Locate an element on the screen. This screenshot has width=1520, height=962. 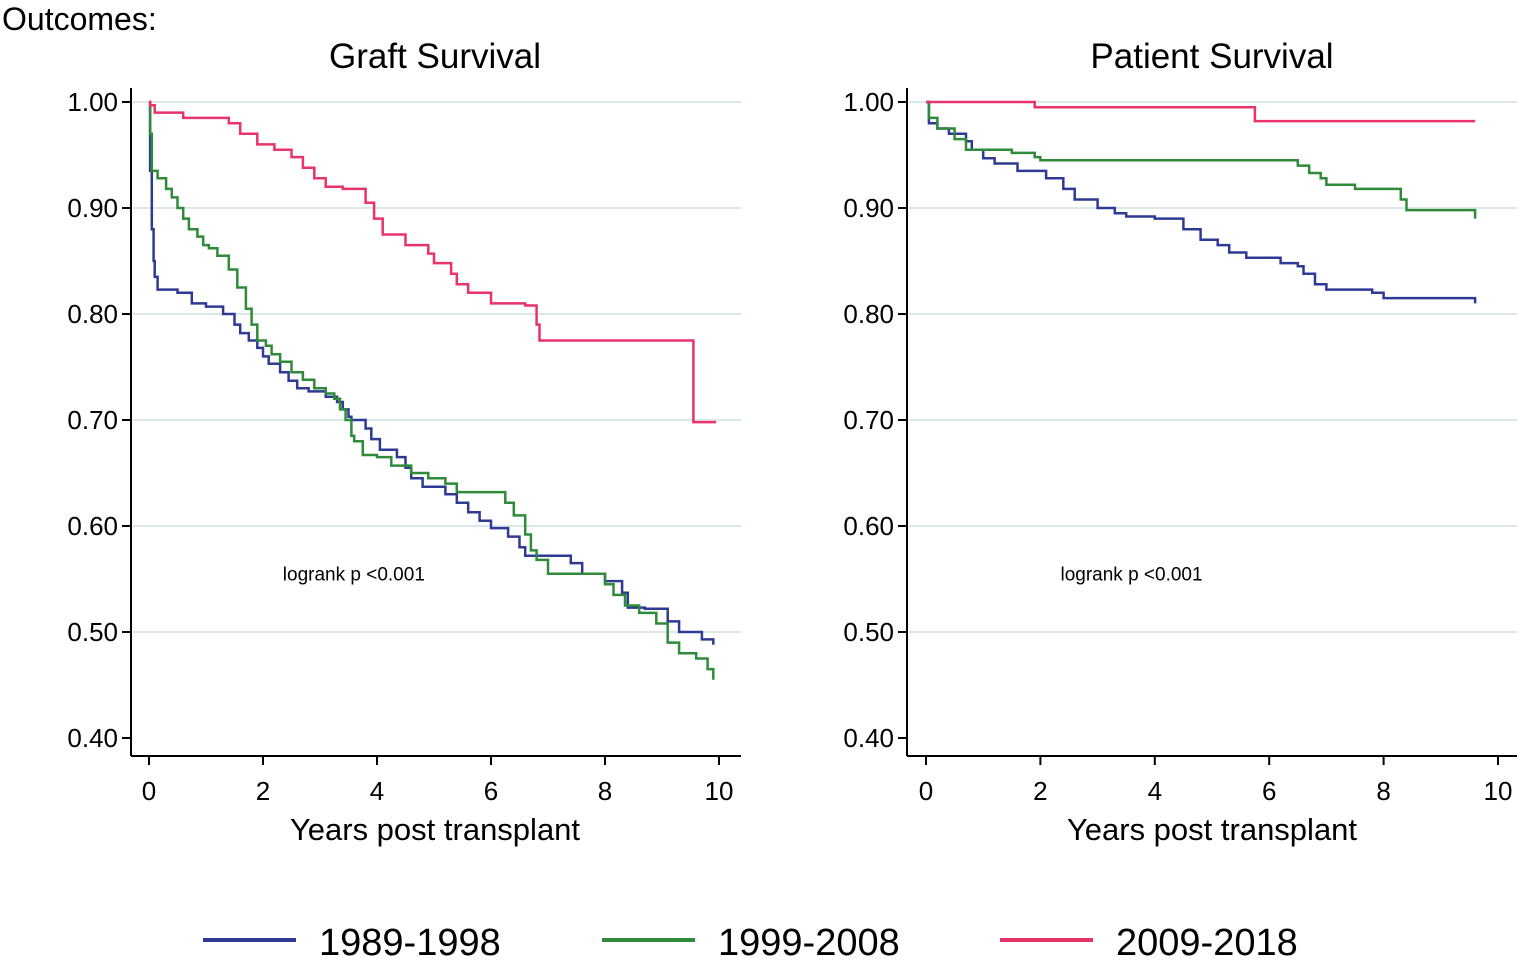
legend-label-1999-2008: 1999-2008 is located at coordinates (809, 942).